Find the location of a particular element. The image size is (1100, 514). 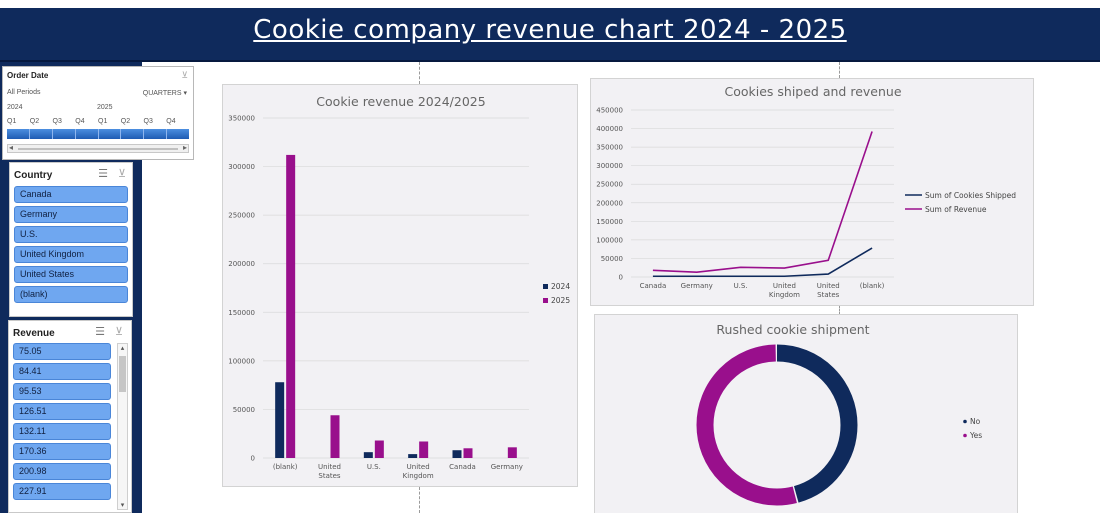

quarter-label: Q2 is located at coordinates (125, 121).